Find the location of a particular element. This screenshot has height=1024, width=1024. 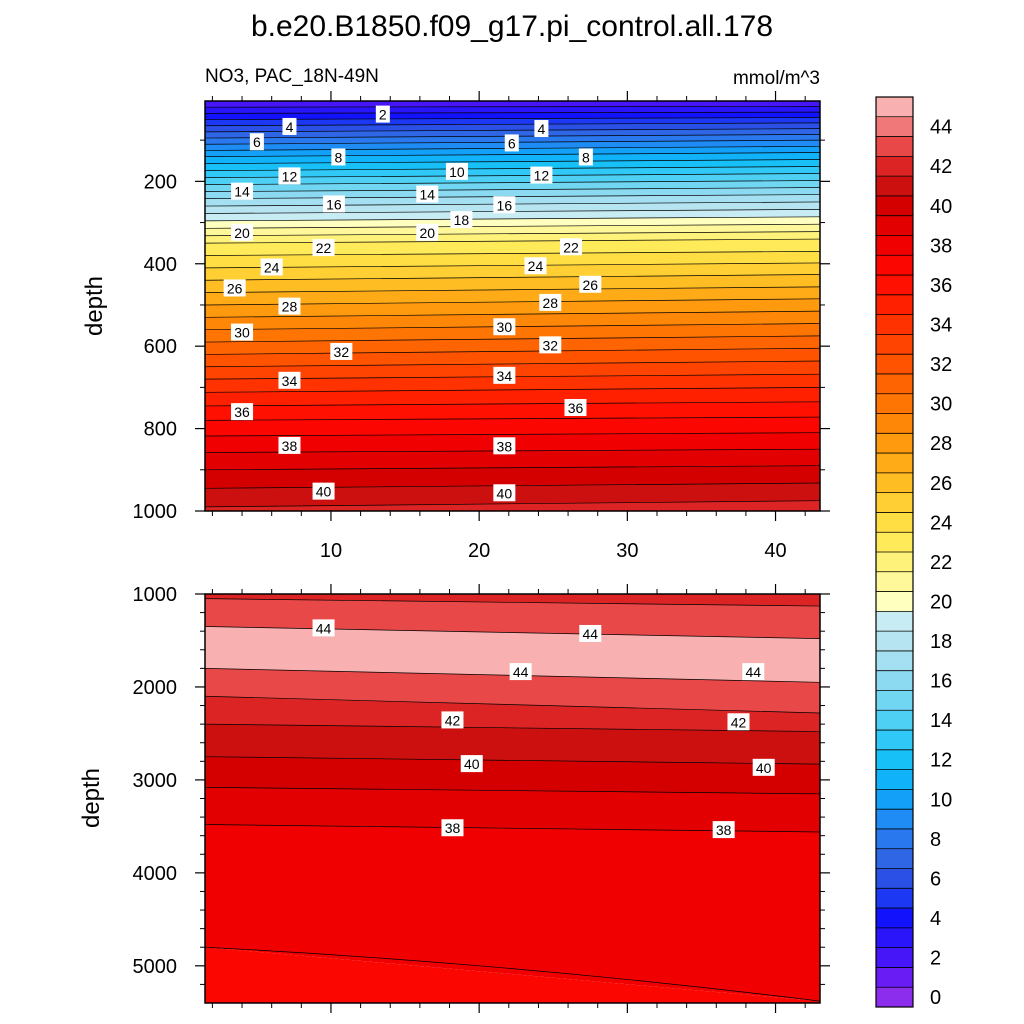

upper-ytick-label: 1000 is located at coordinates (155, 512).